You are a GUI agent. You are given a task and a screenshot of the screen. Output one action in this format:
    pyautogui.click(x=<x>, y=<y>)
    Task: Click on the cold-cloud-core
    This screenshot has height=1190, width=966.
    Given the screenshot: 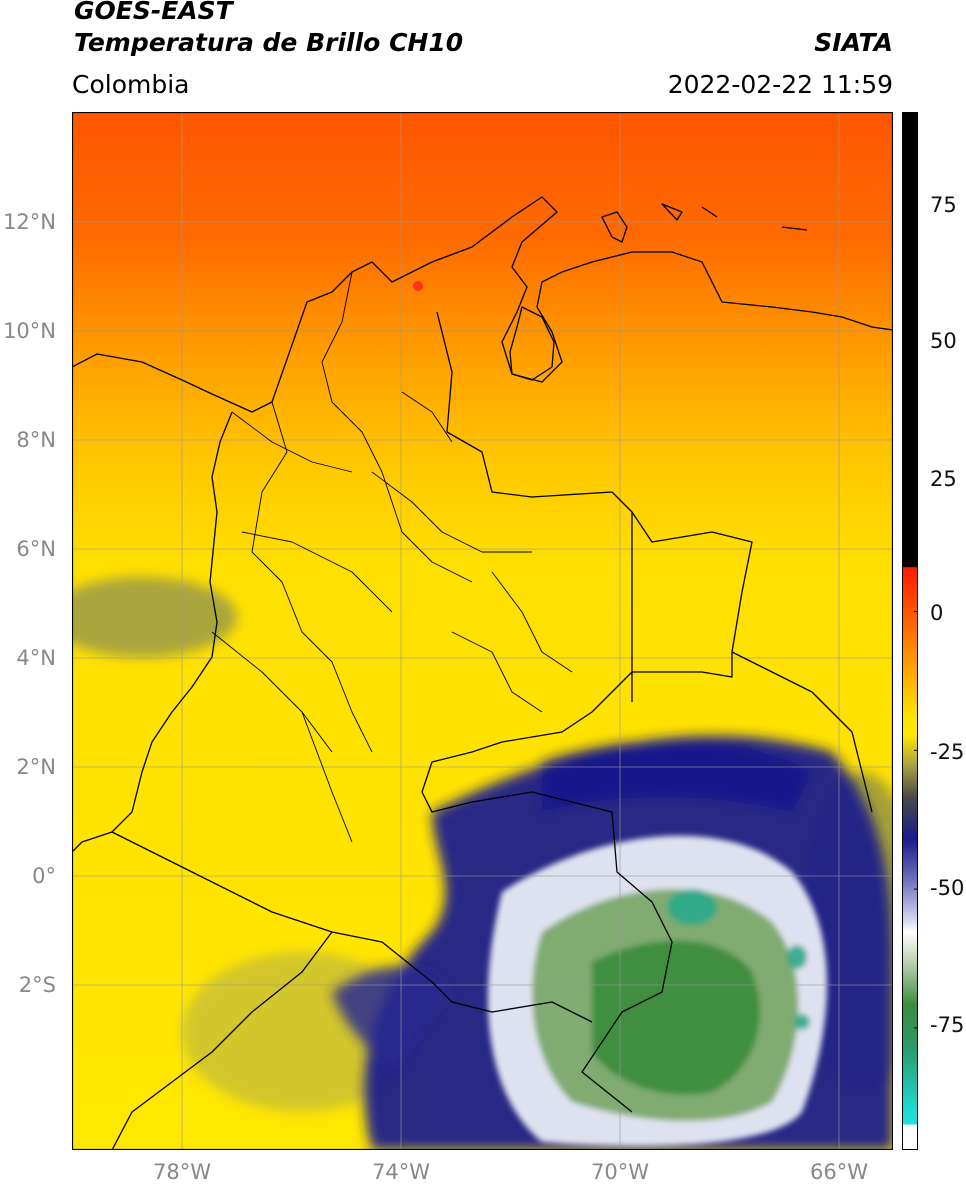 What is the action you would take?
    pyautogui.click(x=657, y=991)
    